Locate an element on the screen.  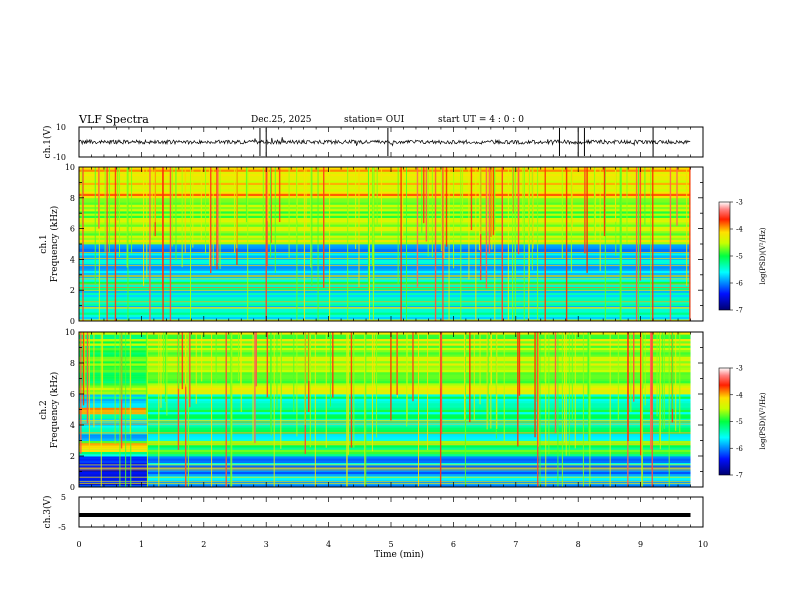
ch1-colorbar-ticks: -3 -4 -5 -6 -7 is located at coordinates (736, 257).